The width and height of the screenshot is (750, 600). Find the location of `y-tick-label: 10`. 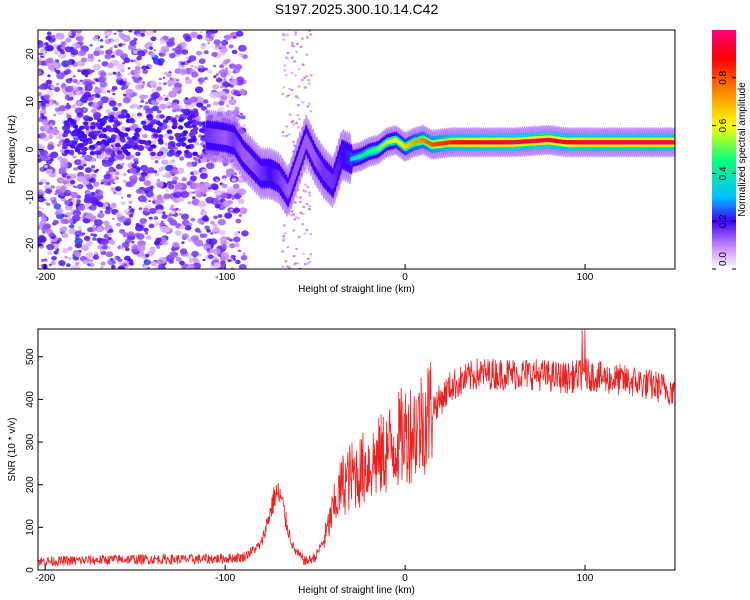

y-tick-label: 10 is located at coordinates (30, 102).